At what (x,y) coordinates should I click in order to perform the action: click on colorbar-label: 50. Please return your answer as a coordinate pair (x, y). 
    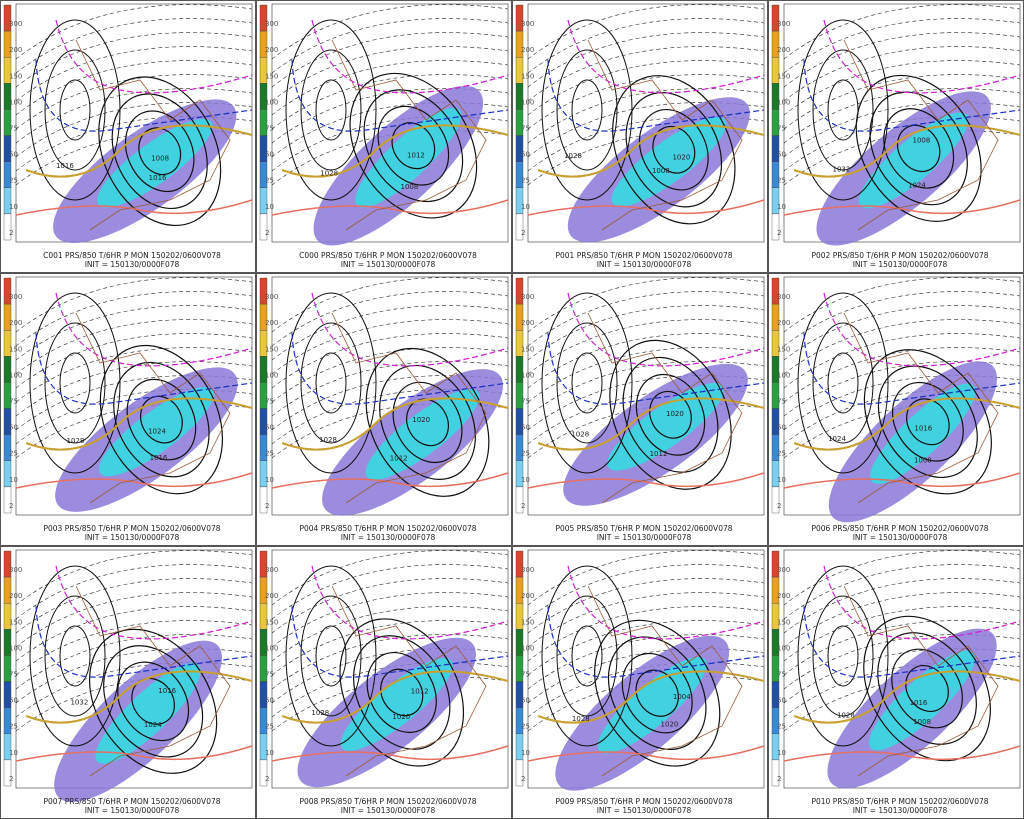
    Looking at the image, I should click on (525, 701).